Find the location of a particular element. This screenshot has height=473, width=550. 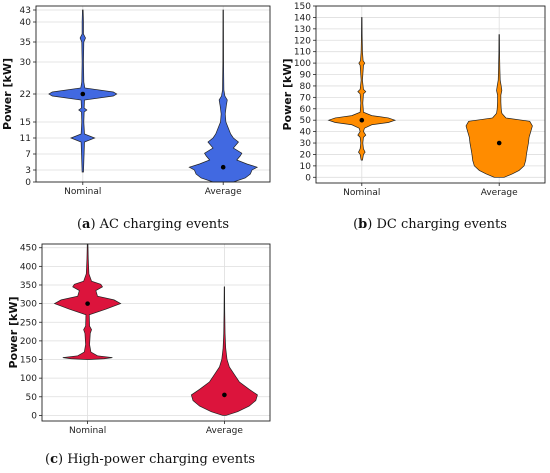

y-tick-label: 70 is located at coordinates (306, 98).